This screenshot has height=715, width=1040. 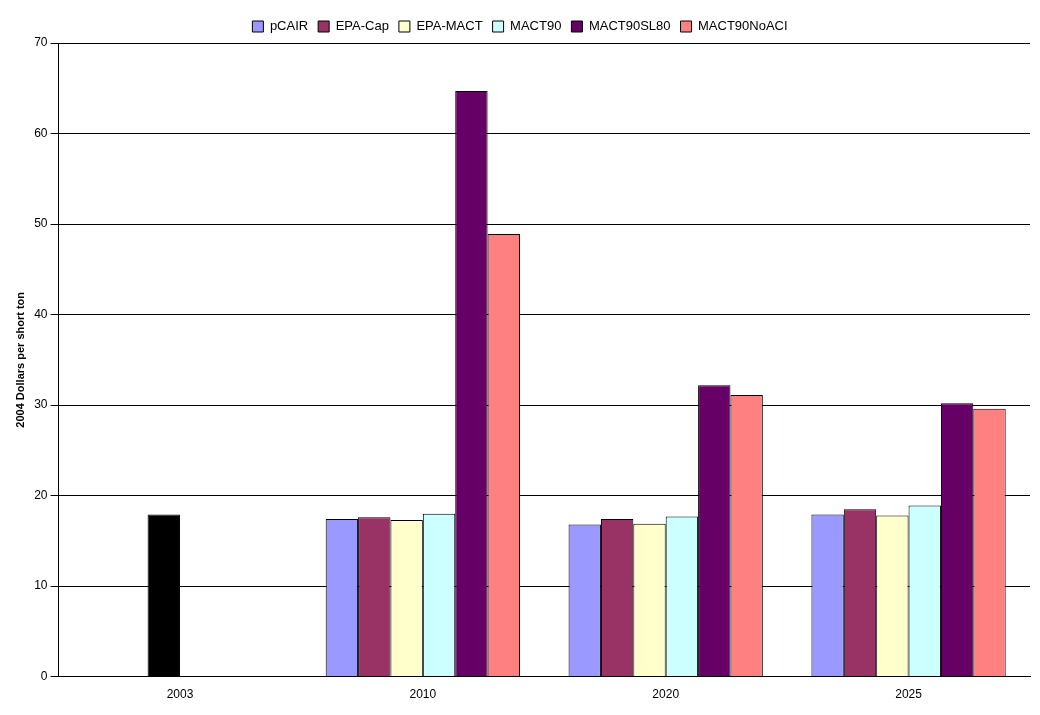 What do you see at coordinates (41, 223) in the screenshot?
I see `y-tick-label: 50` at bounding box center [41, 223].